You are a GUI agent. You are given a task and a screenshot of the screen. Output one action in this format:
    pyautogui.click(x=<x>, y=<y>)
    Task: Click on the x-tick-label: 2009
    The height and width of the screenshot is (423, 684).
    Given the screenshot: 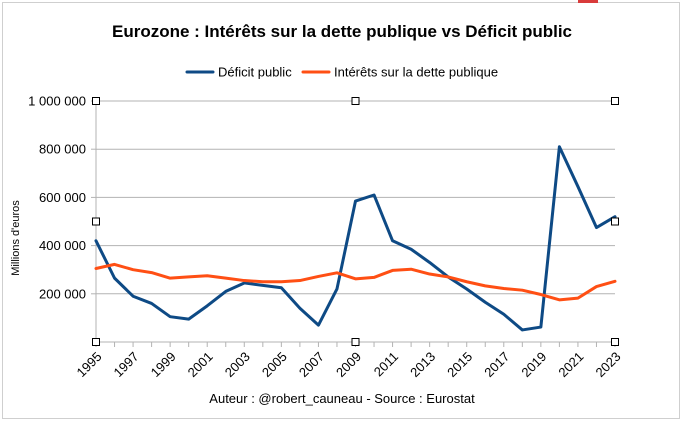 What is the action you would take?
    pyautogui.click(x=348, y=364)
    